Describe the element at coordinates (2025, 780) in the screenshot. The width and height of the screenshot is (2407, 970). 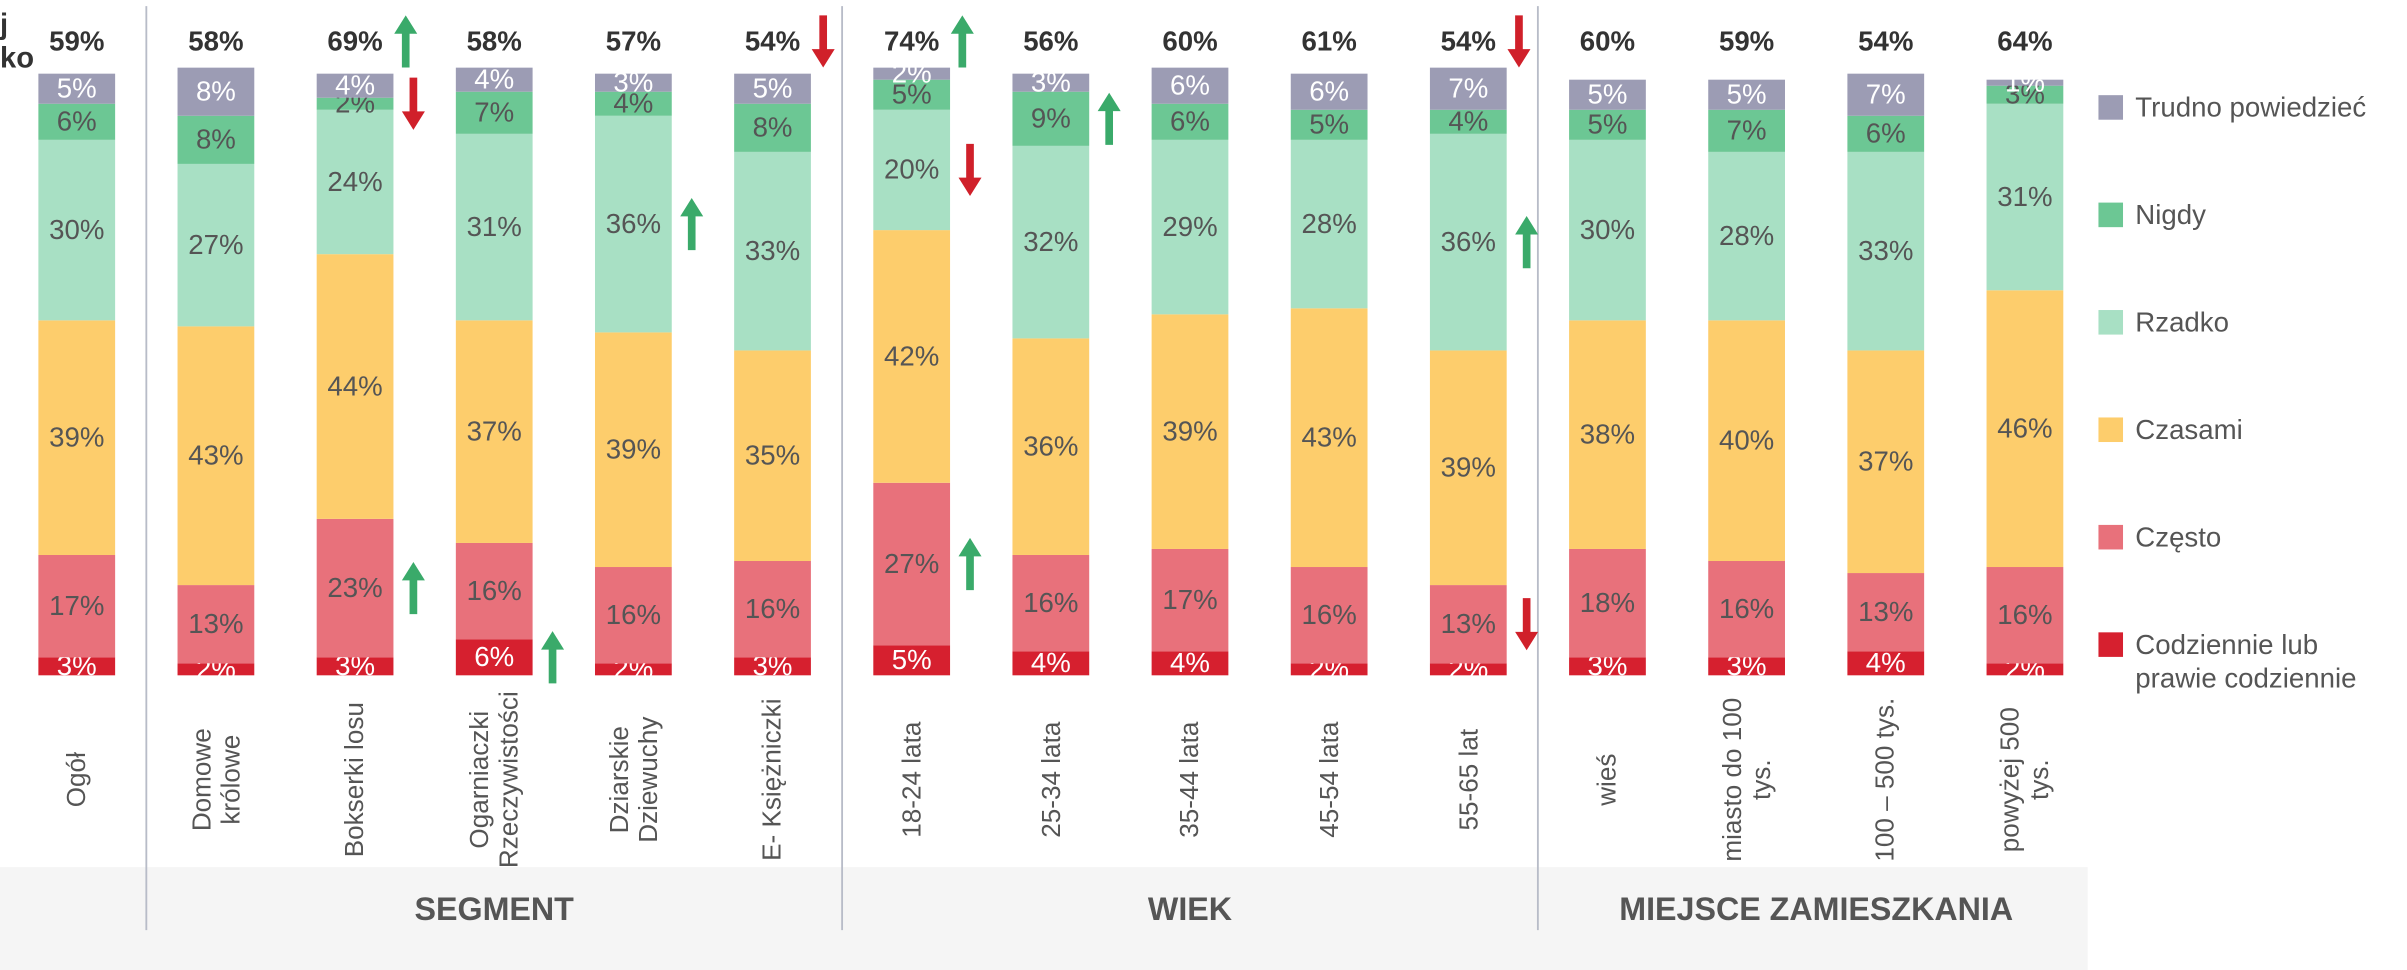
I see `category-label: powyżej 500 tys.` at that location.